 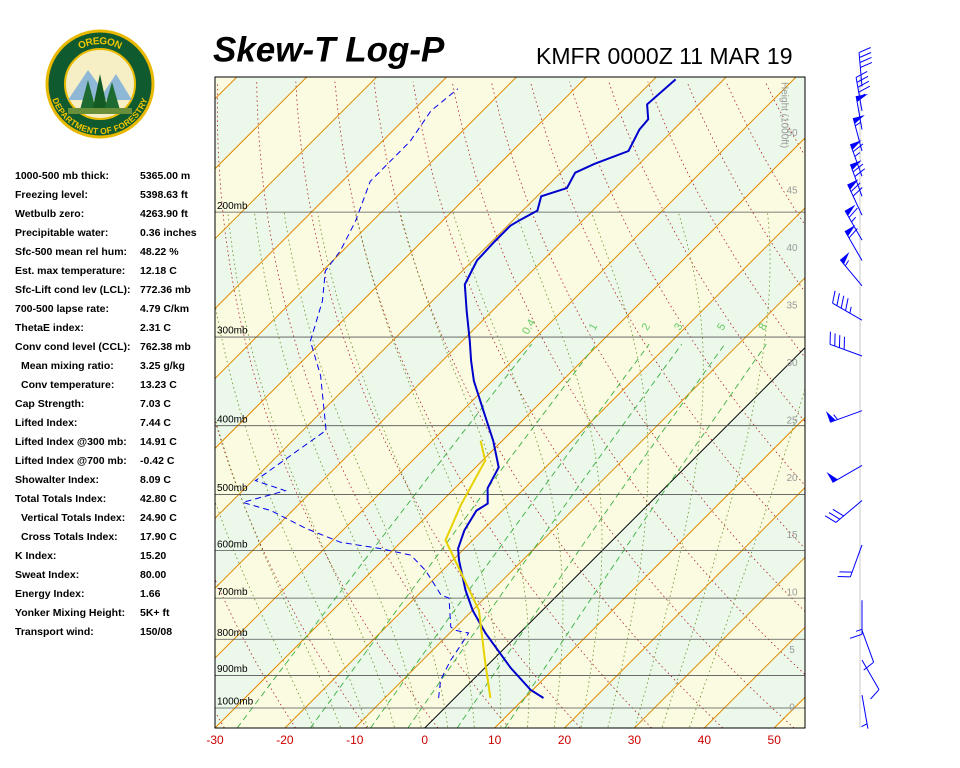 I want to click on stat-value: 80.00, so click(x=153, y=575).